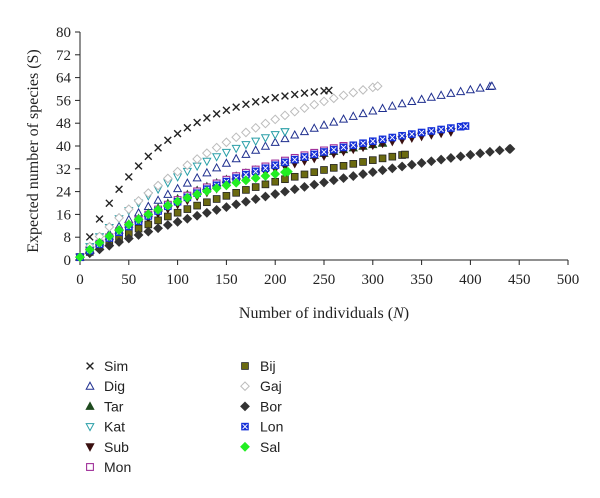 This screenshot has width=600, height=498. Describe the element at coordinates (245, 386) in the screenshot. I see `legend-marker-gaj` at that location.